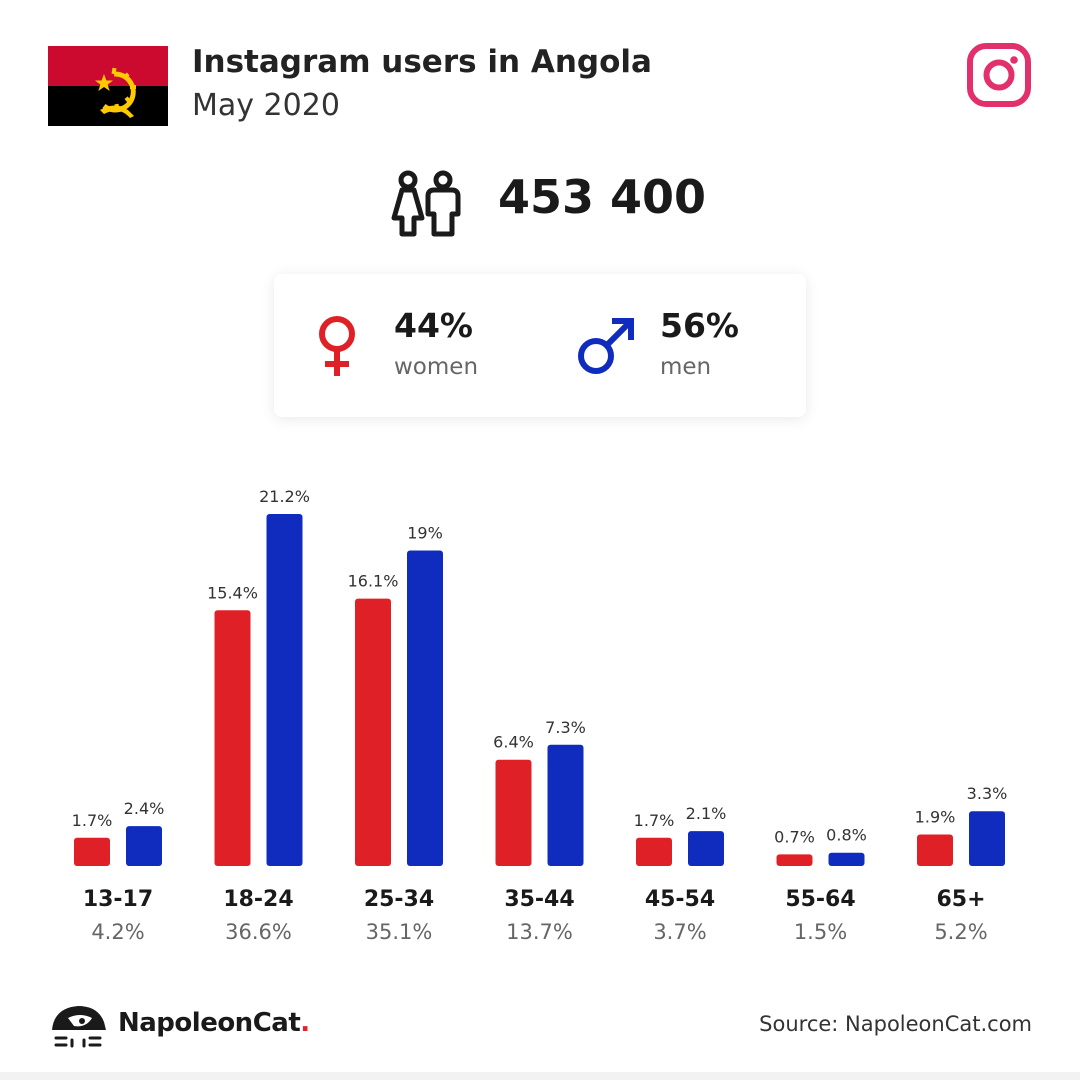 The height and width of the screenshot is (1080, 1080). I want to click on age-group-label: 18-24, so click(258, 899).